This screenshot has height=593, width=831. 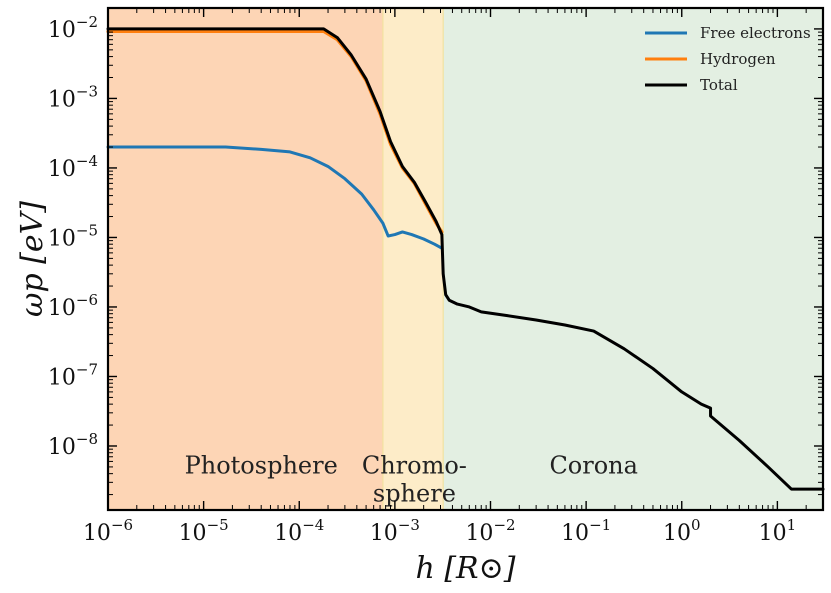 What do you see at coordinates (593, 465) in the screenshot?
I see `region-label-corona: Corona` at bounding box center [593, 465].